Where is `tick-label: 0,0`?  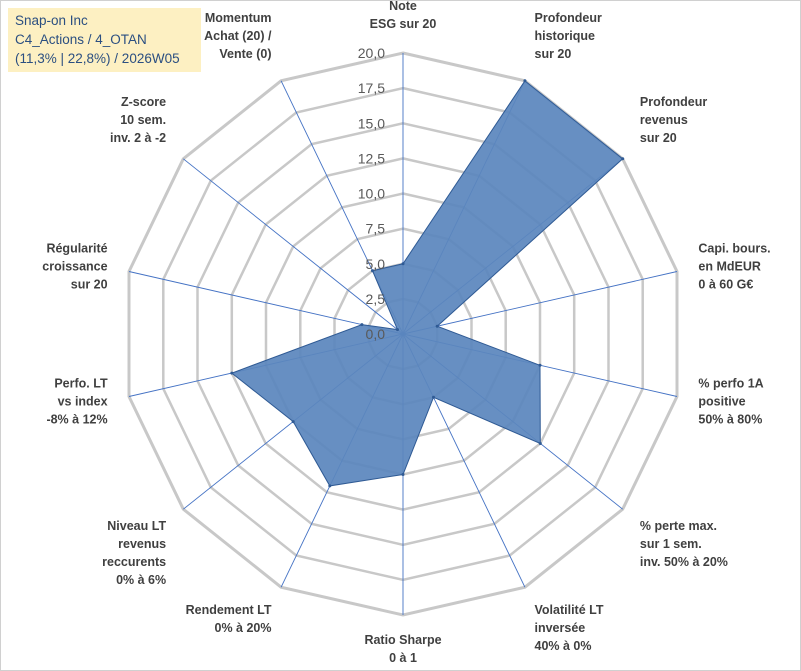
tick-label: 0,0 is located at coordinates (376, 334).